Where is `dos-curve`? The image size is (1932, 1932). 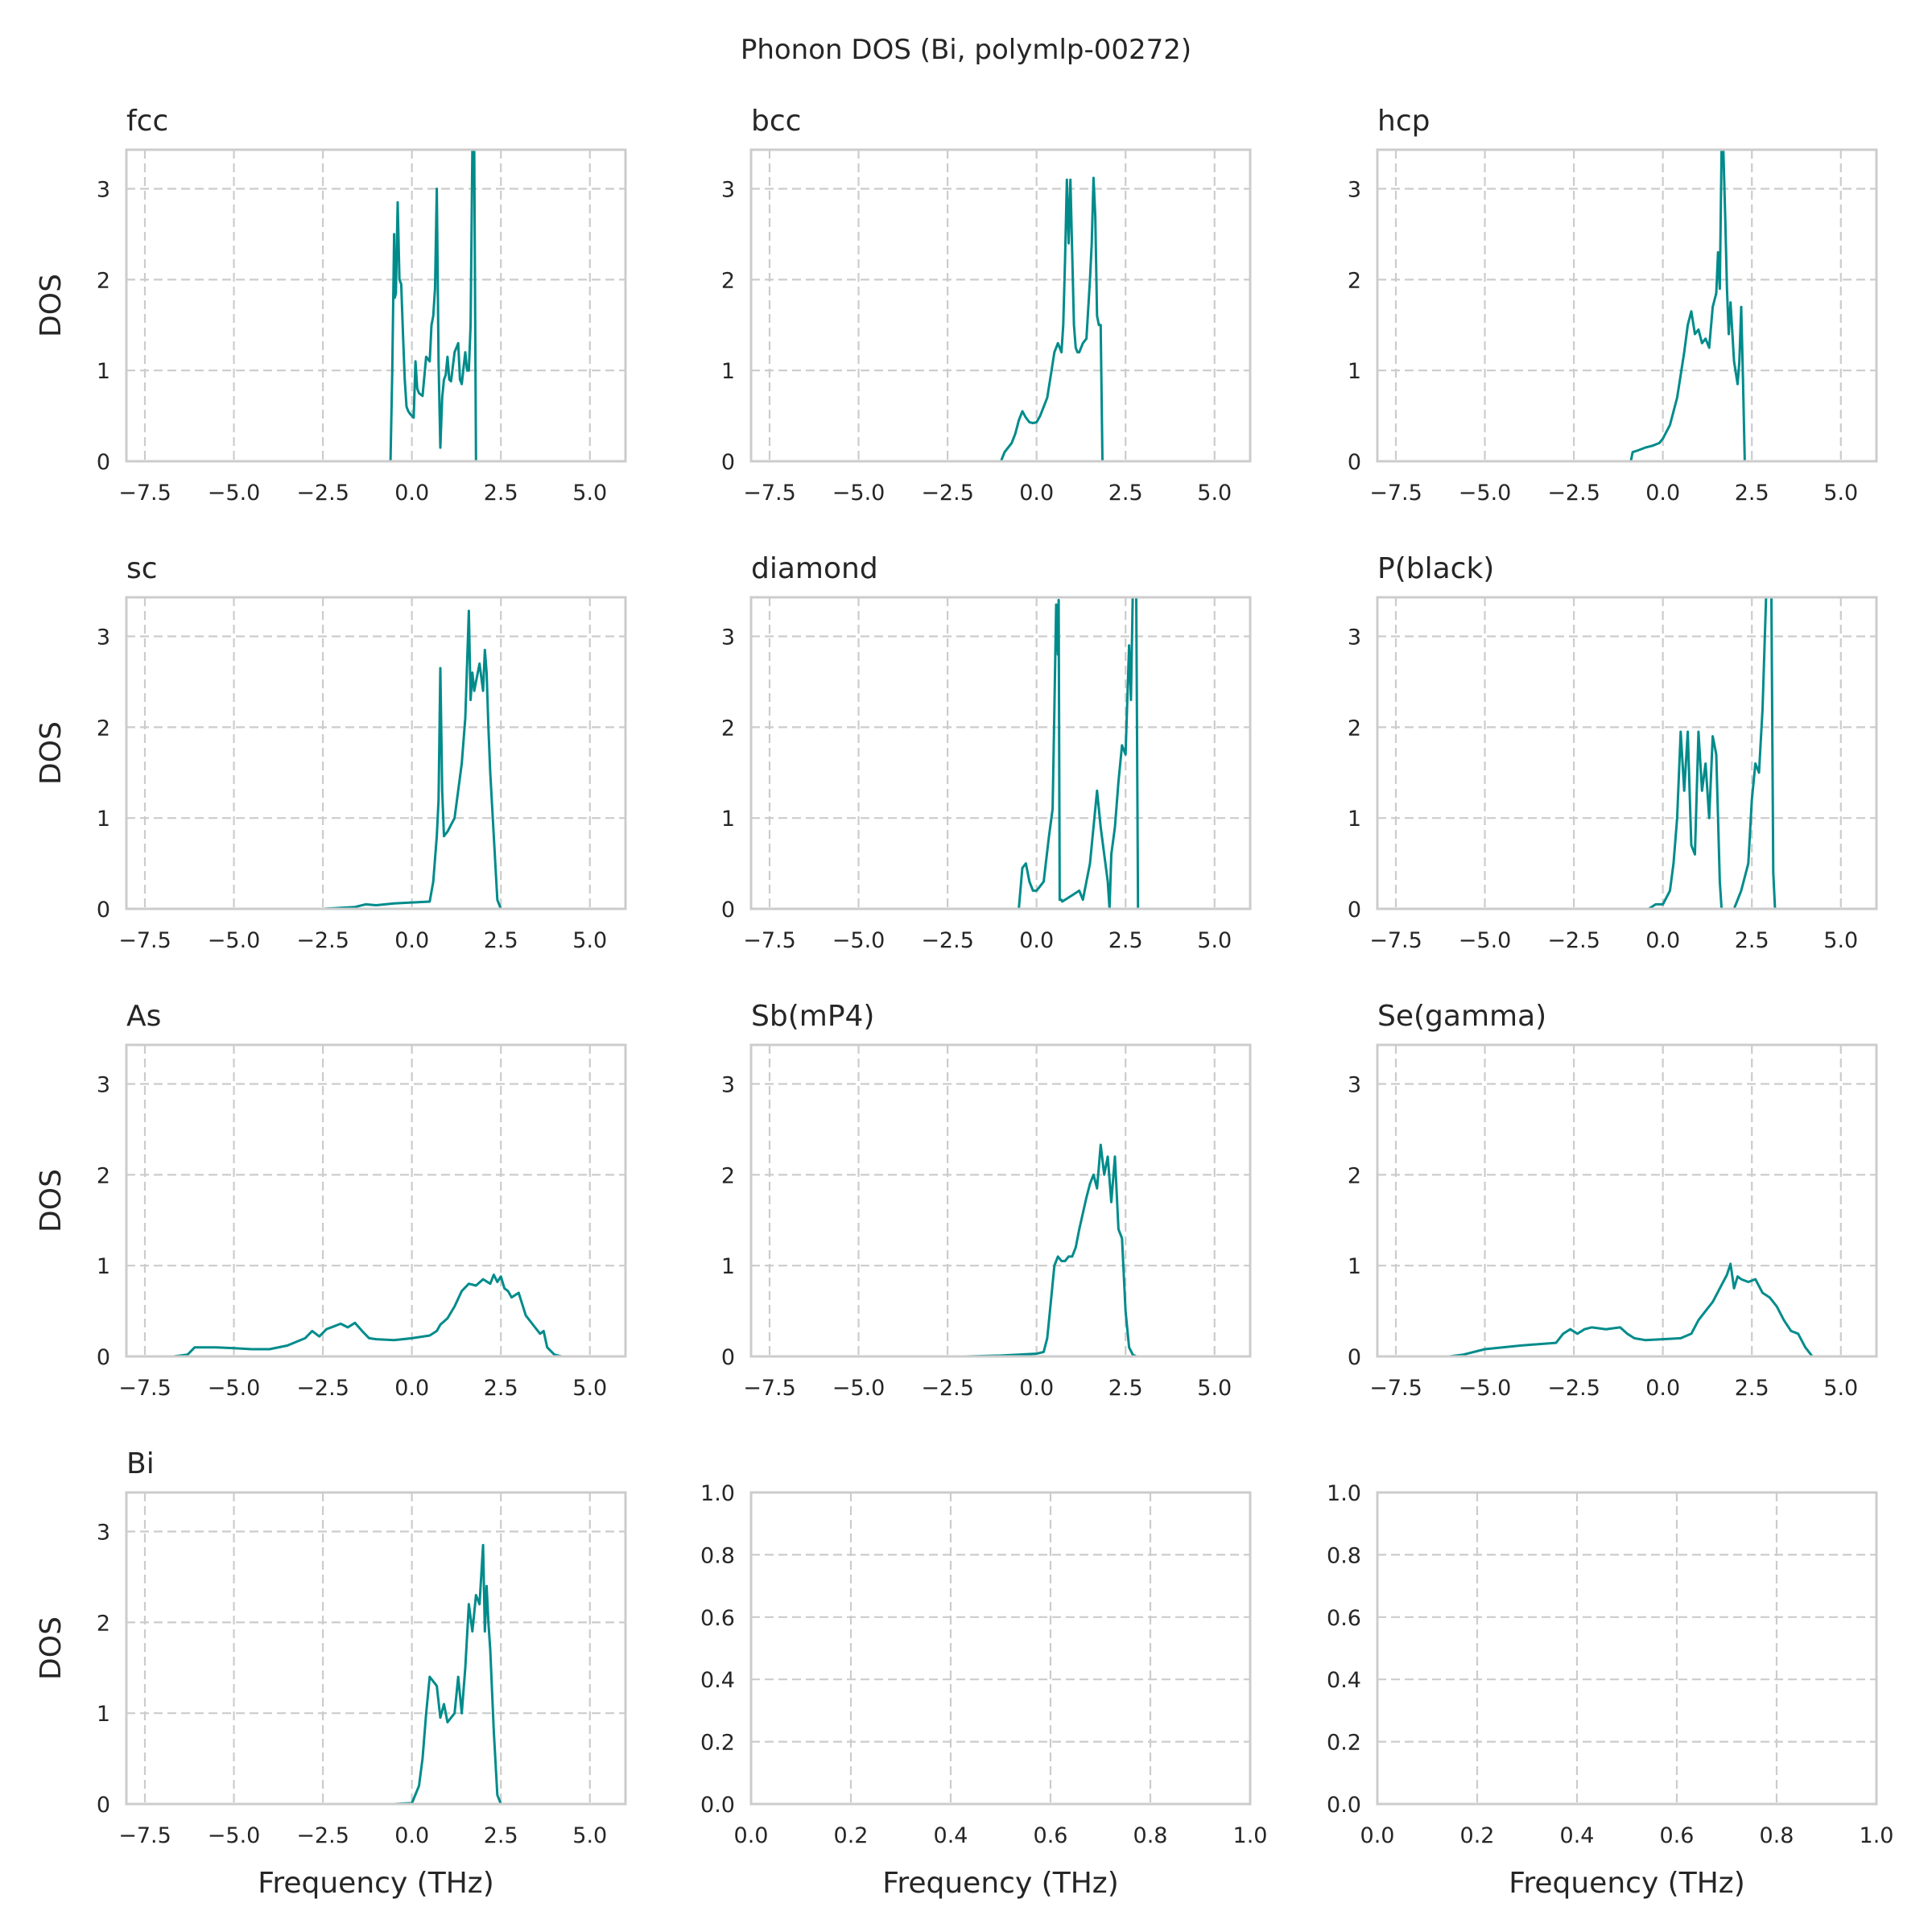 dos-curve is located at coordinates (1707, 753).